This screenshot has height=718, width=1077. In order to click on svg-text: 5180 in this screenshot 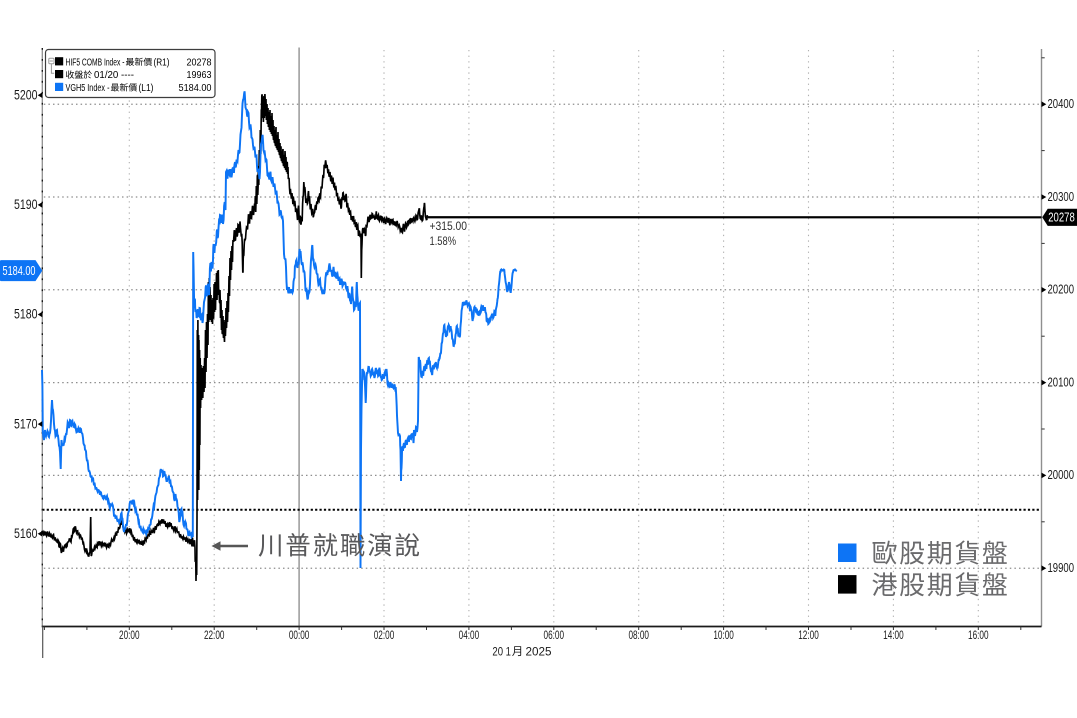, I will do `click(26, 314)`.